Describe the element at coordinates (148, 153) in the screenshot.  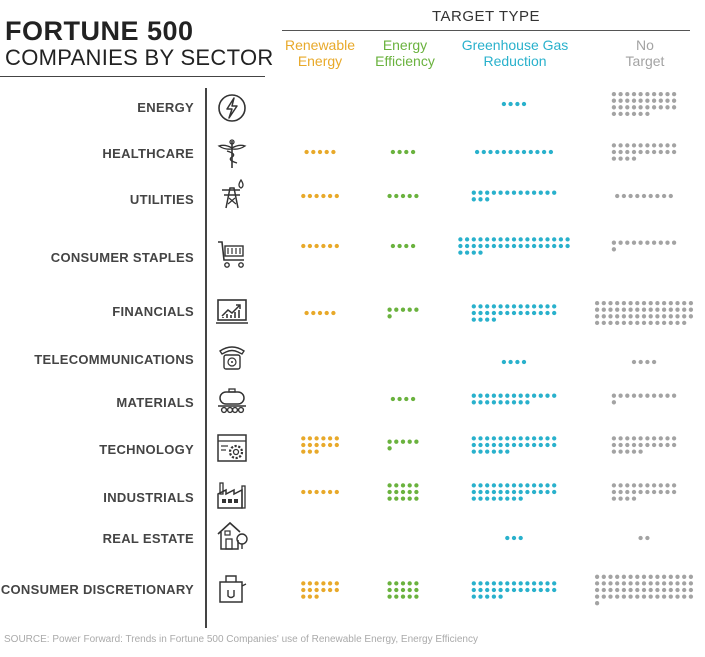
I see `sector-label-healthcare: HEALTHCARE` at that location.